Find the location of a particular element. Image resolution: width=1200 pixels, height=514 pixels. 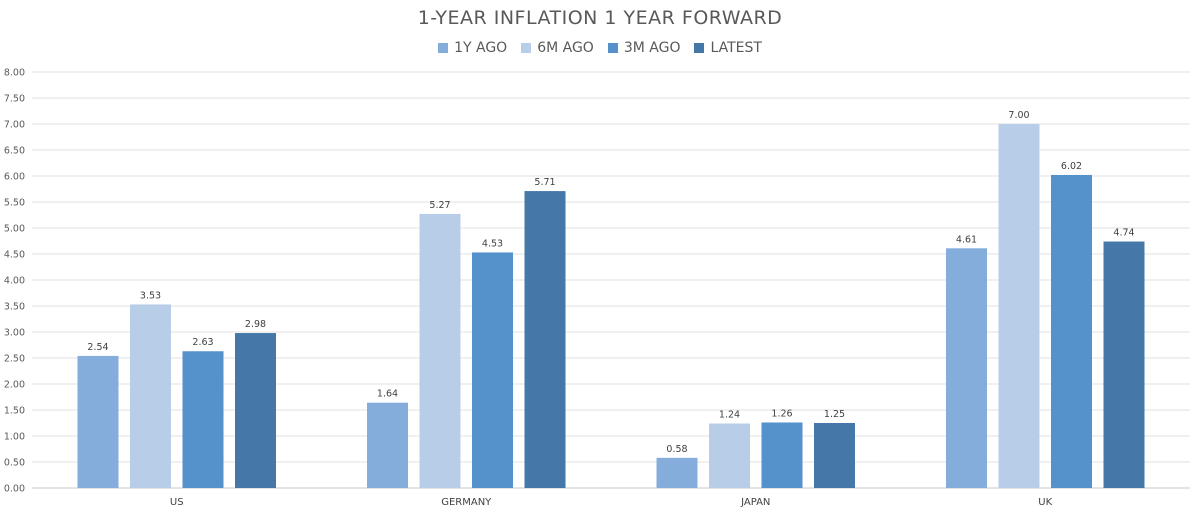

data-label: 5.71 is located at coordinates (544, 182).